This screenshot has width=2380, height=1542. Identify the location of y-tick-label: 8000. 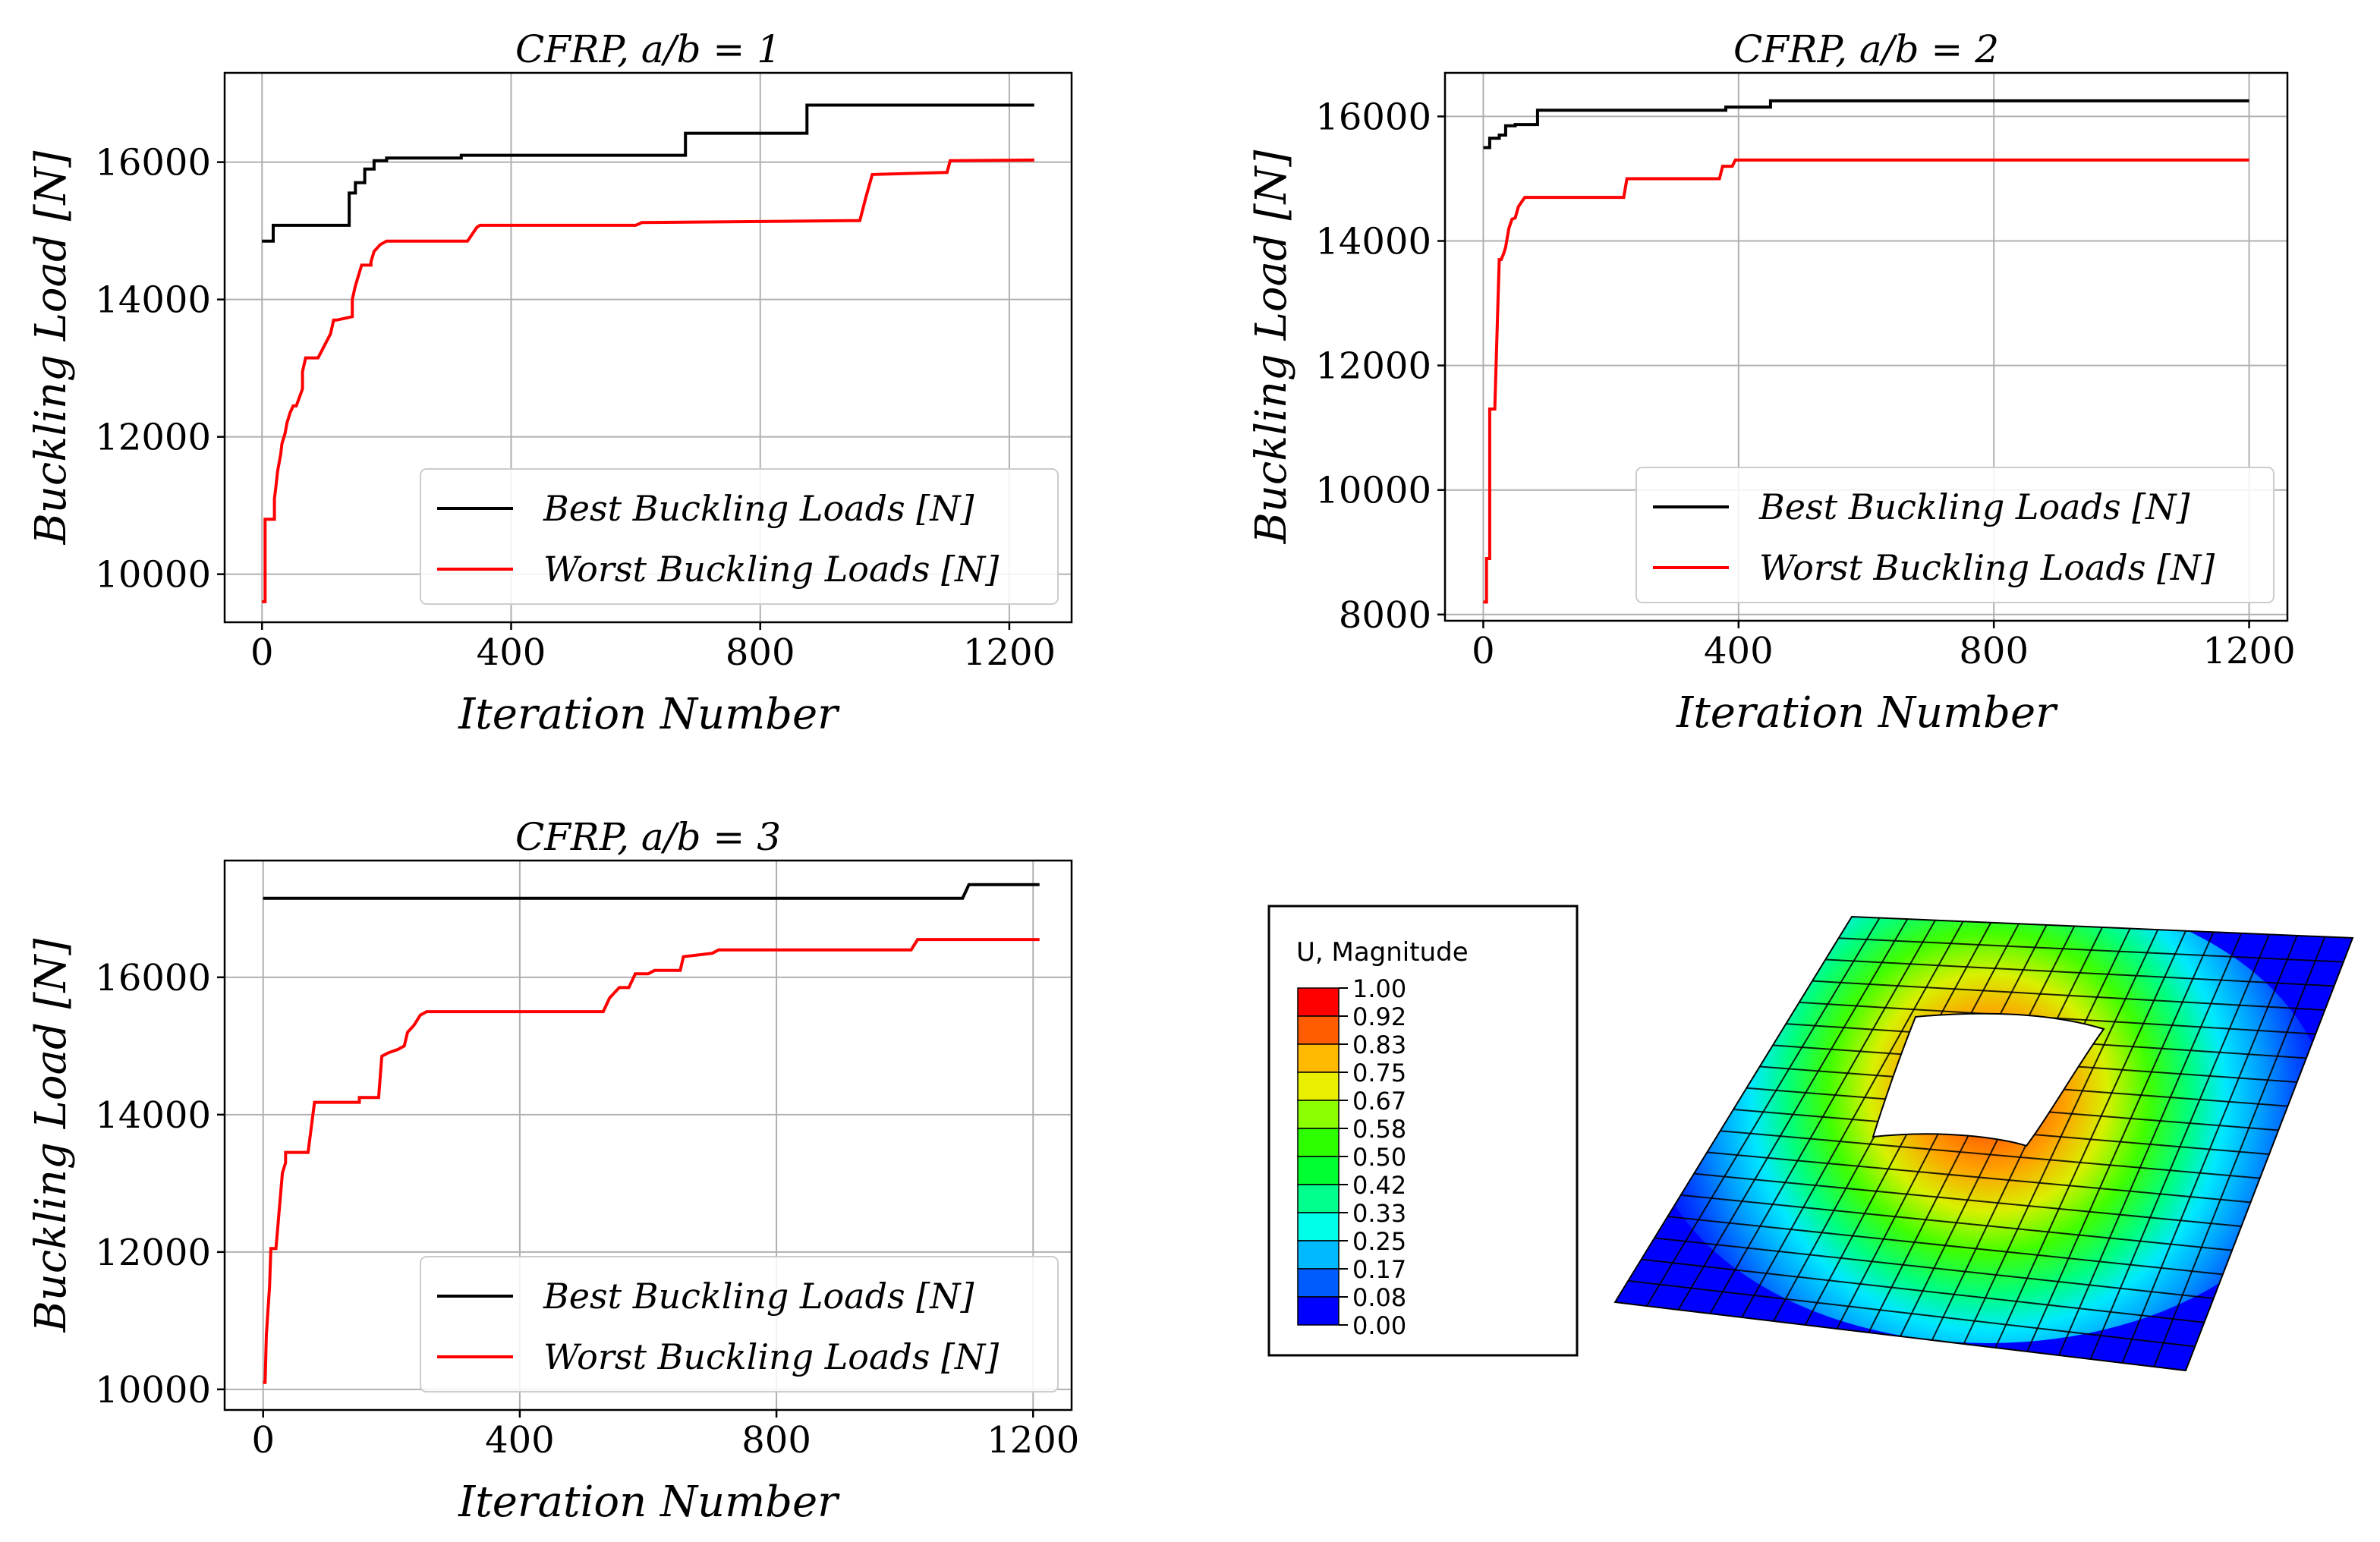
(1385, 615).